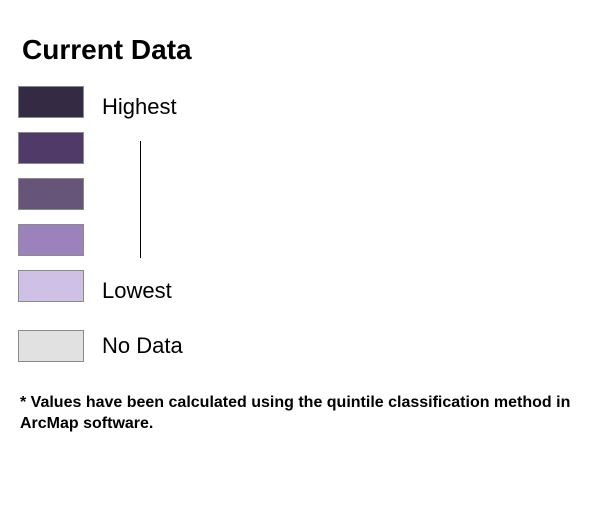 This screenshot has width=600, height=510. I want to click on legend-label-highest: Highest, so click(139, 106).